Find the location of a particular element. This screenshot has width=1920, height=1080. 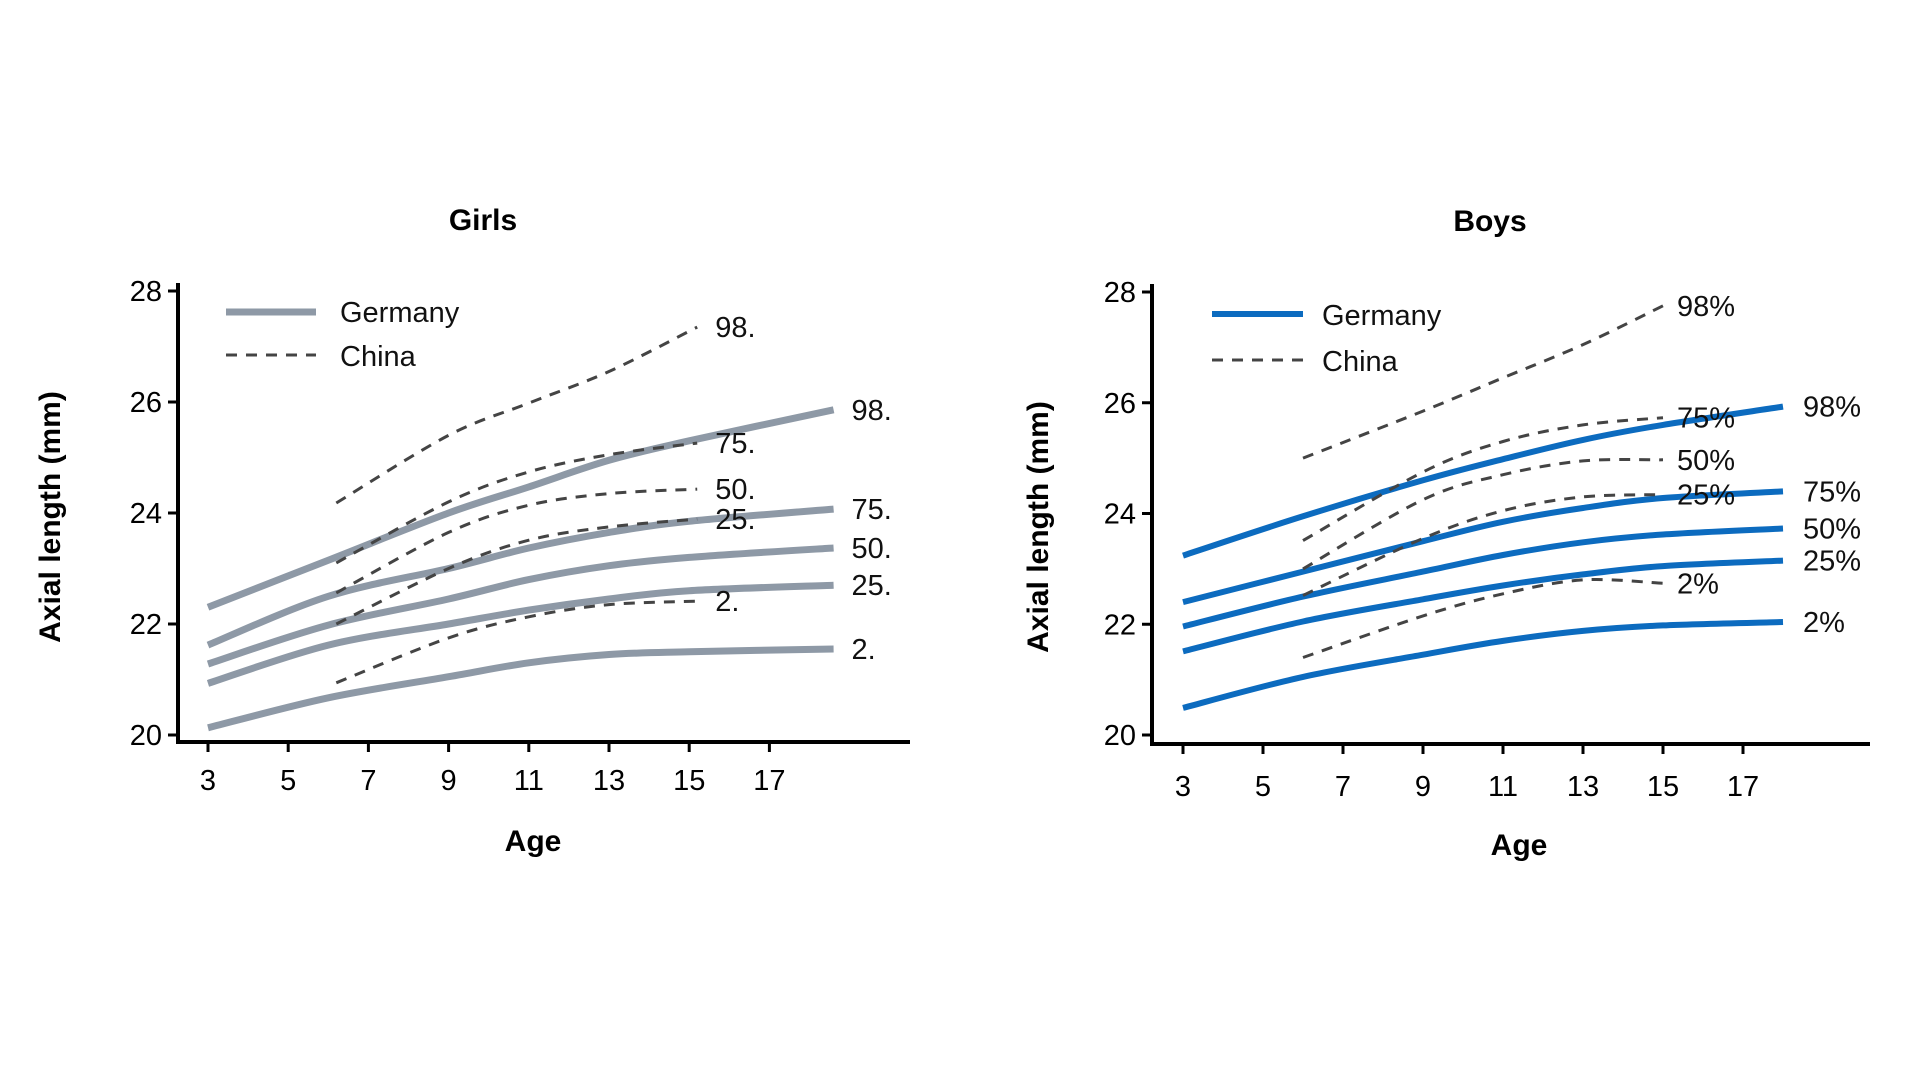

end-label-china-50th: 50% is located at coordinates (1706, 461).